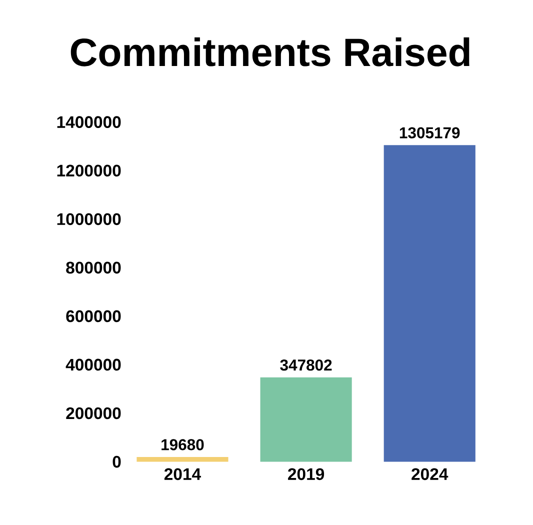 The width and height of the screenshot is (533, 525). I want to click on x-tick-label: 2024, so click(430, 474).